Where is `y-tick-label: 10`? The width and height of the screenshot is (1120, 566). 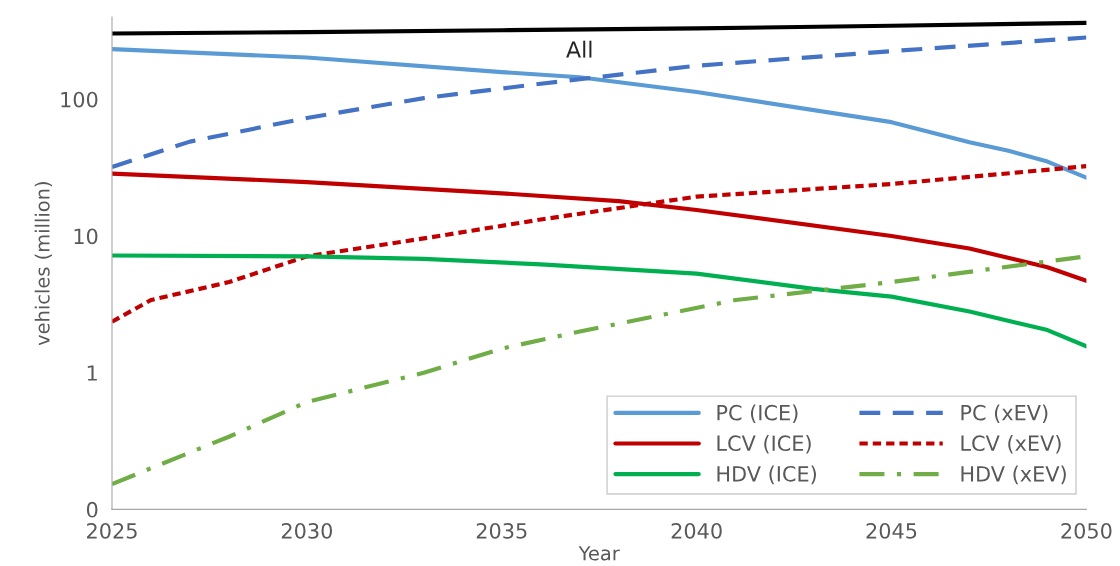
y-tick-label: 10 is located at coordinates (86, 236).